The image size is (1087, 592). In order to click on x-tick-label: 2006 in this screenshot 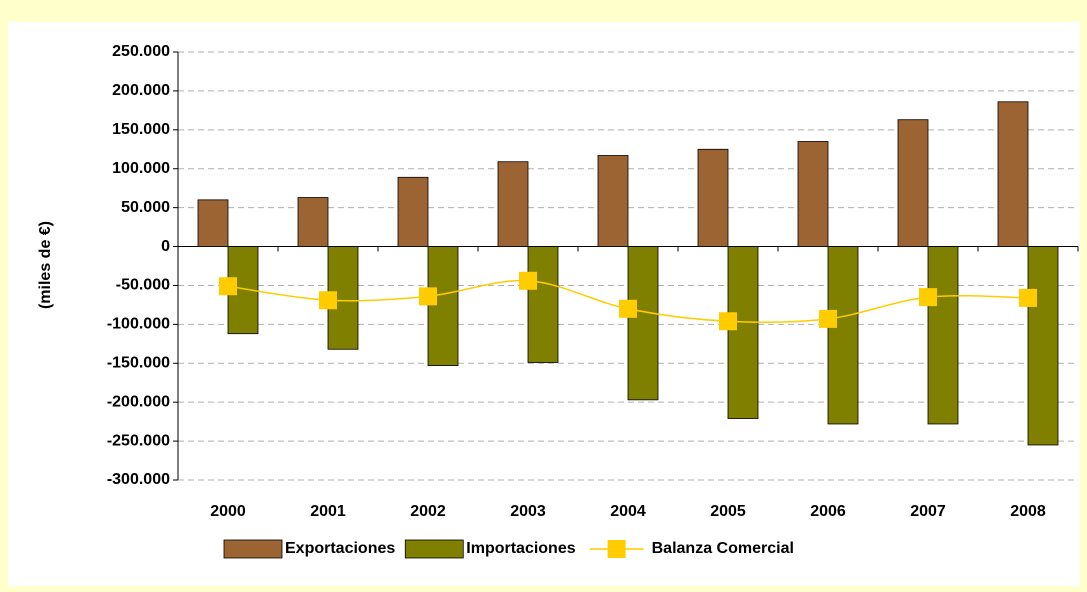, I will do `click(828, 511)`.